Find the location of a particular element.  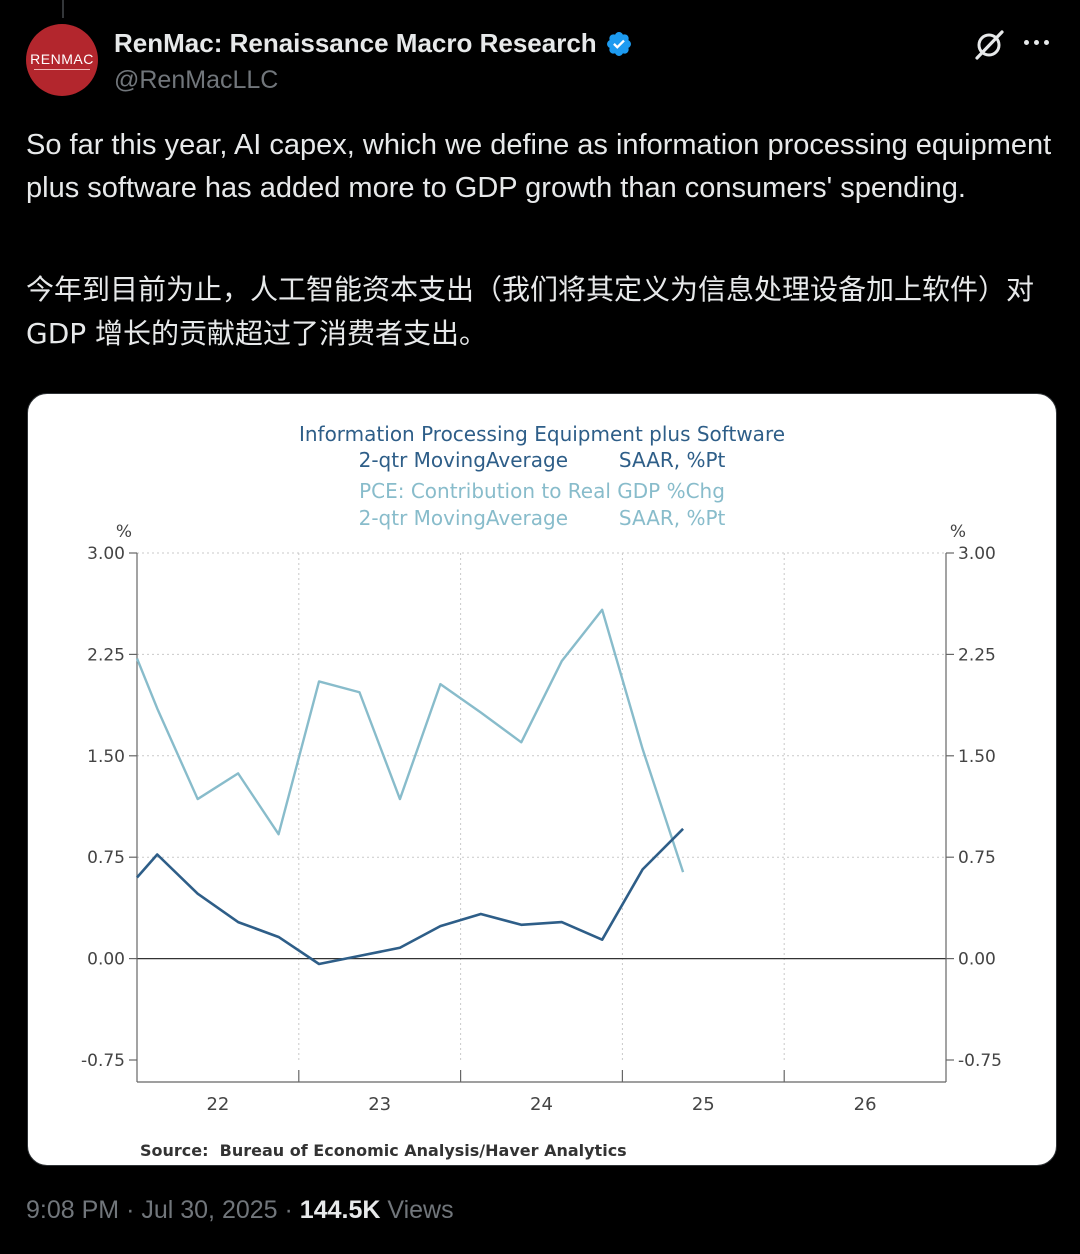

y-tick-label-left: 1.50 is located at coordinates (106, 757).